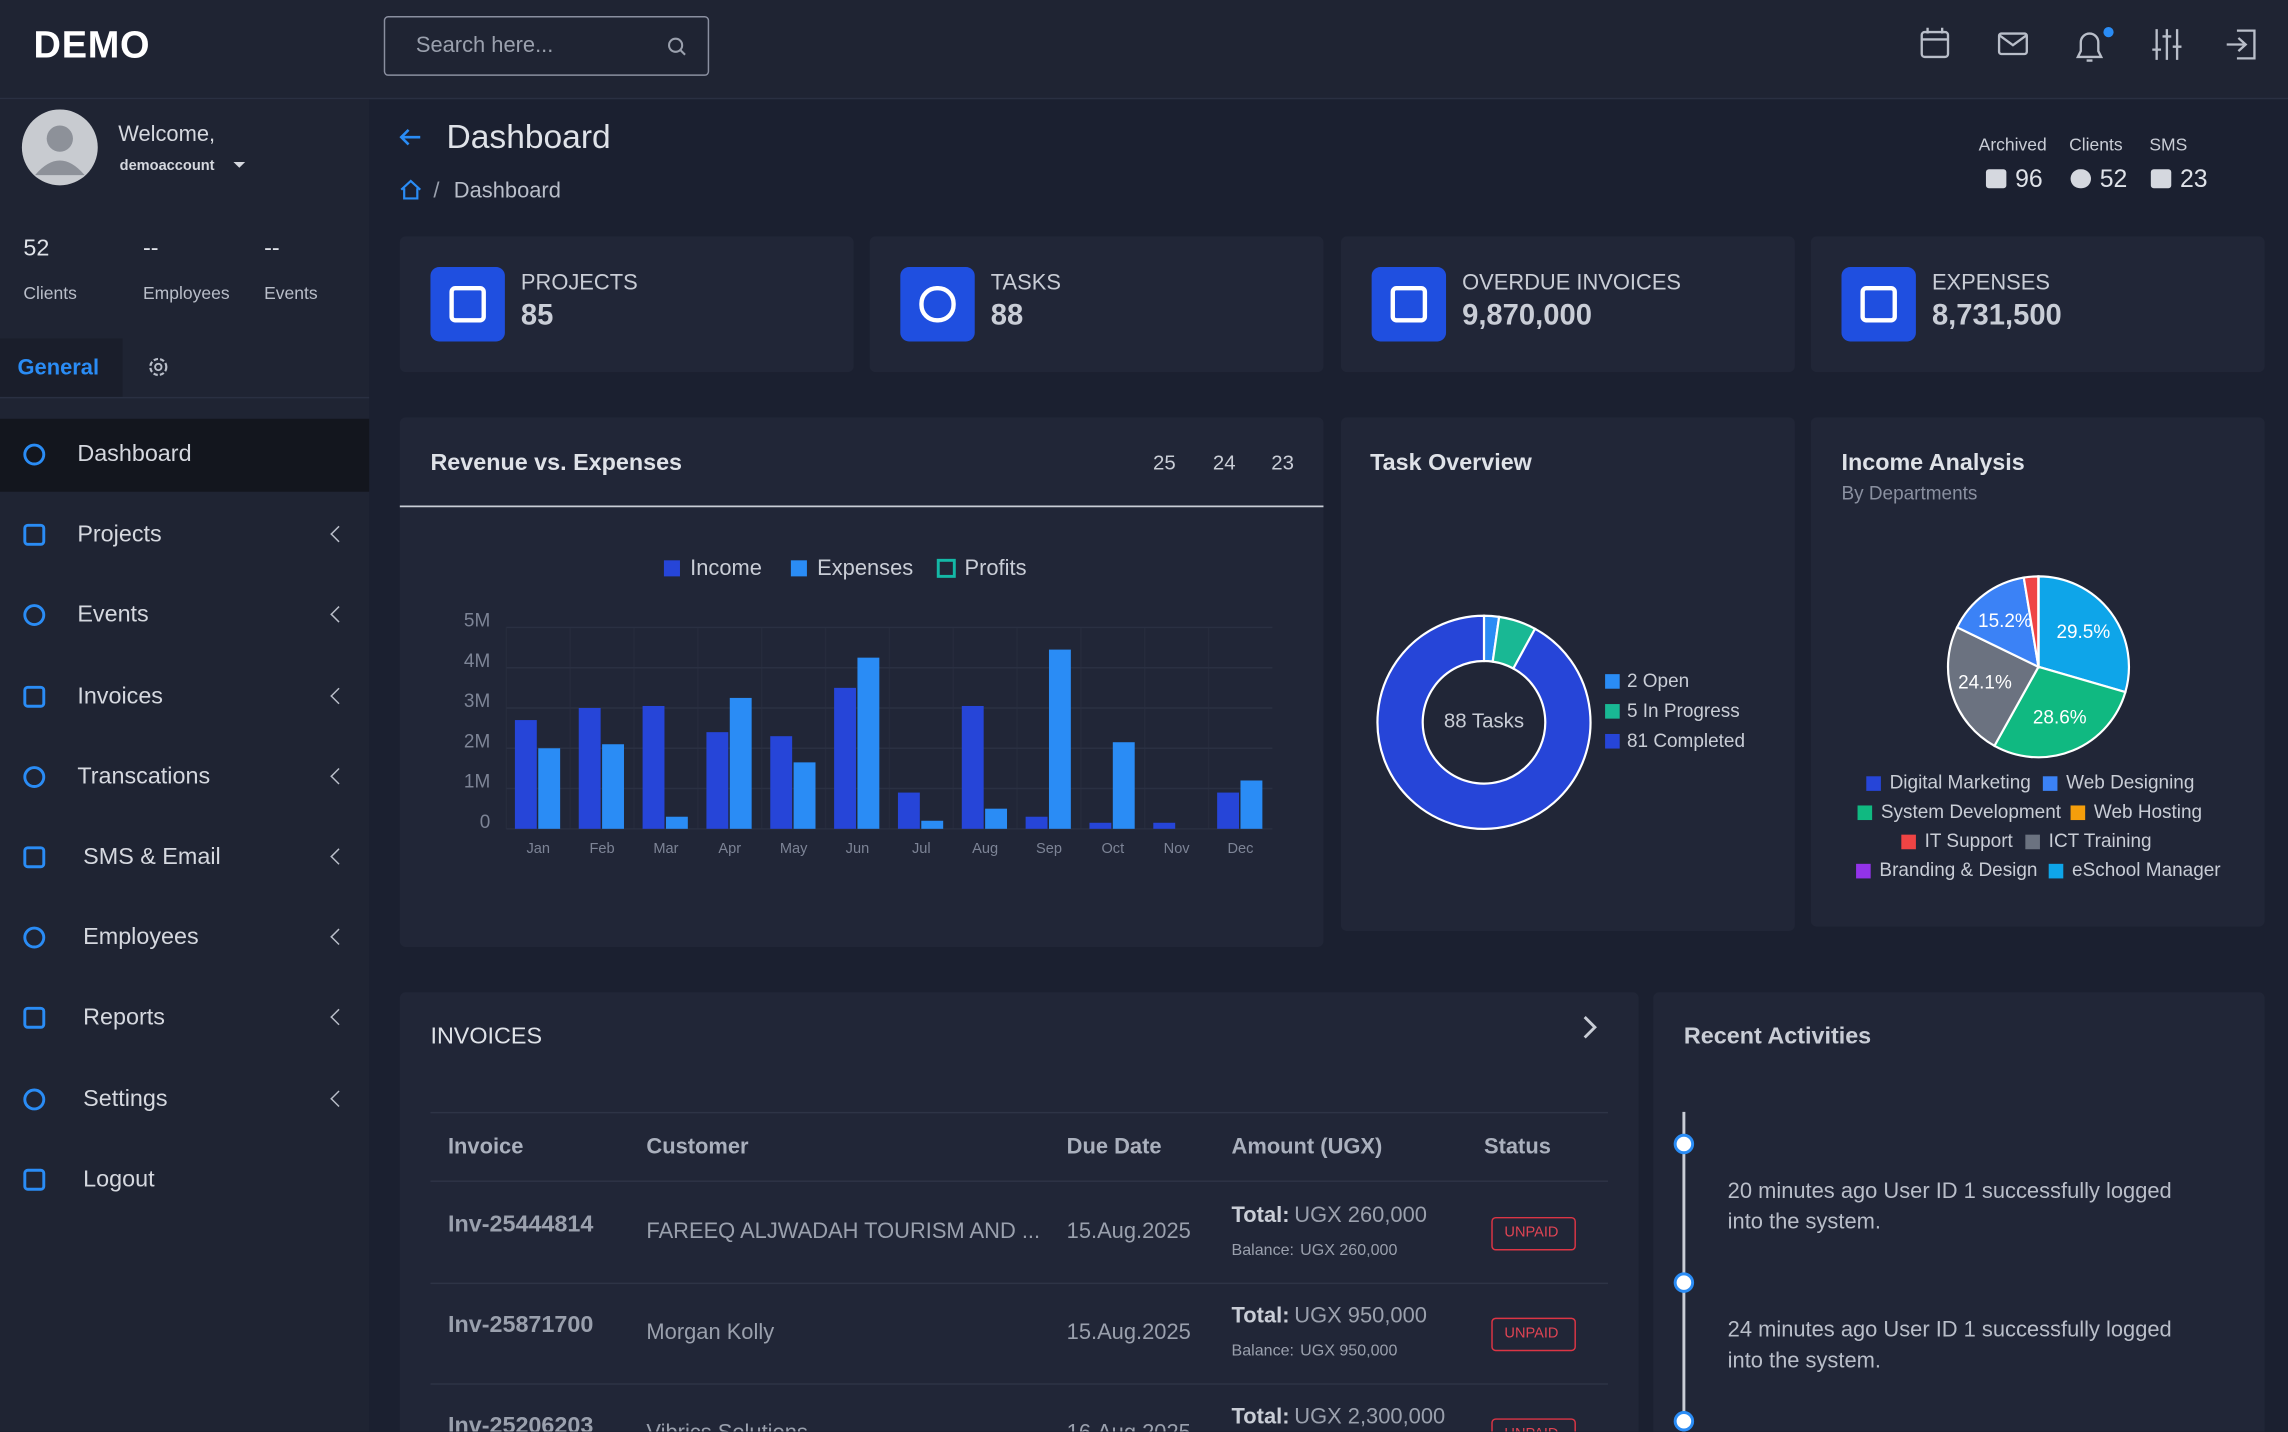  I want to click on avatar, so click(59, 147).